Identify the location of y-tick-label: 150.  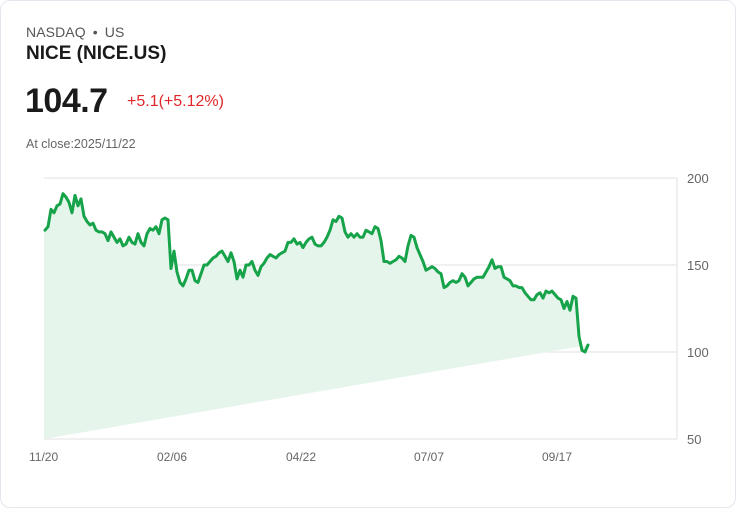
(698, 265).